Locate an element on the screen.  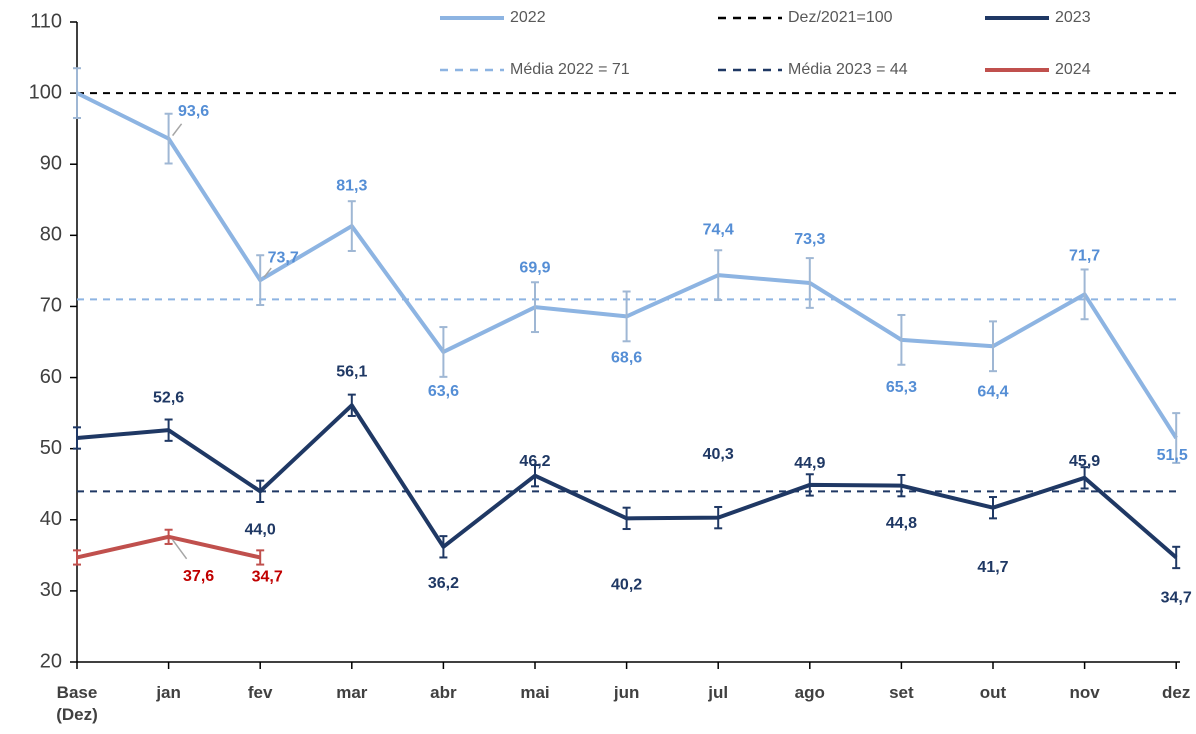
x-tick-label: jul is located at coordinates (718, 692).